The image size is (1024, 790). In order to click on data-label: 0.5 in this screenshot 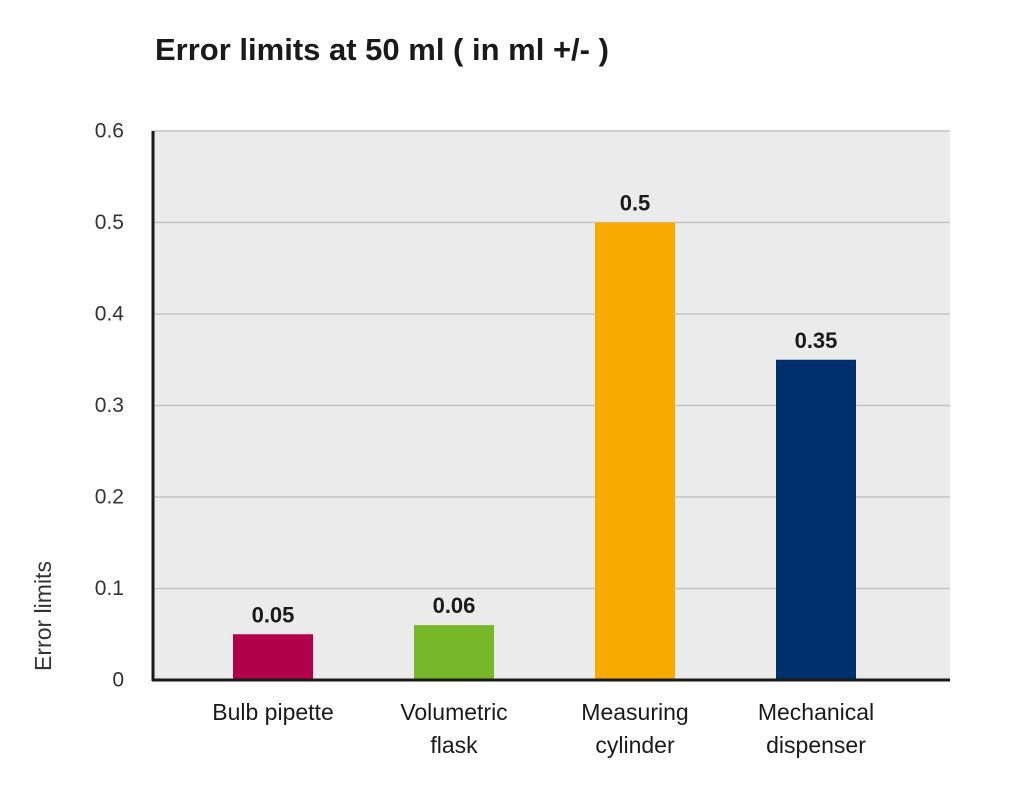, I will do `click(635, 203)`.